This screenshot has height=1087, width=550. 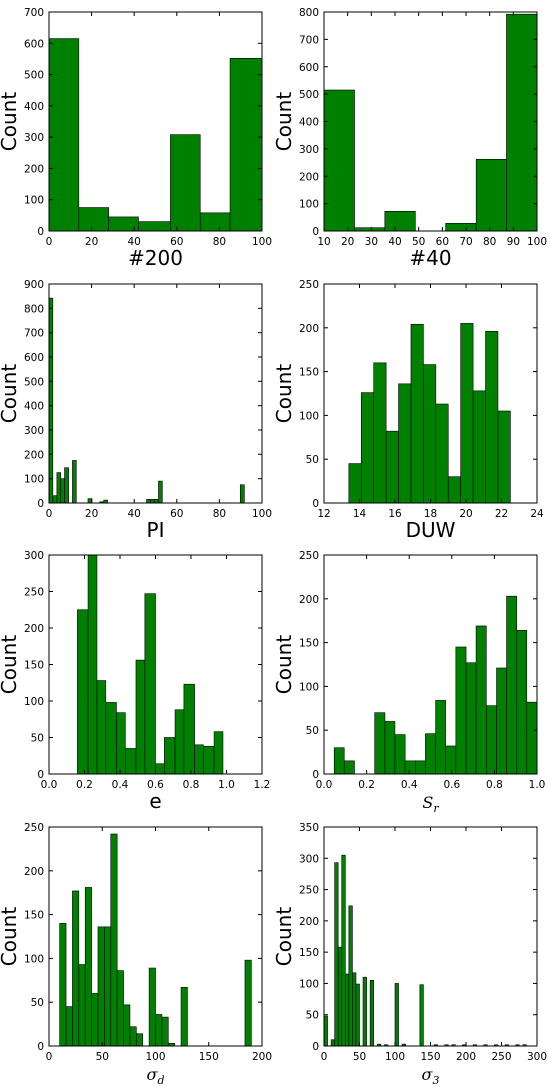 What do you see at coordinates (537, 1057) in the screenshot?
I see `x-tick-label: 300` at bounding box center [537, 1057].